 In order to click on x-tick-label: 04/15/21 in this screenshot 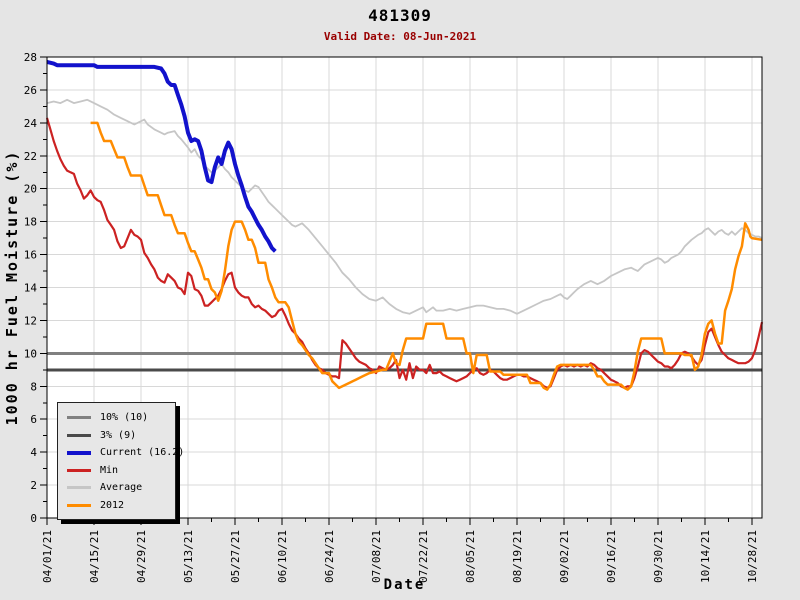, I will do `click(94, 556)`.